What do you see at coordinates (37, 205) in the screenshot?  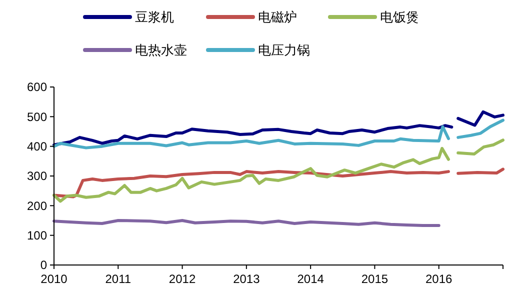 I see `y-tick-label: 200` at bounding box center [37, 205].